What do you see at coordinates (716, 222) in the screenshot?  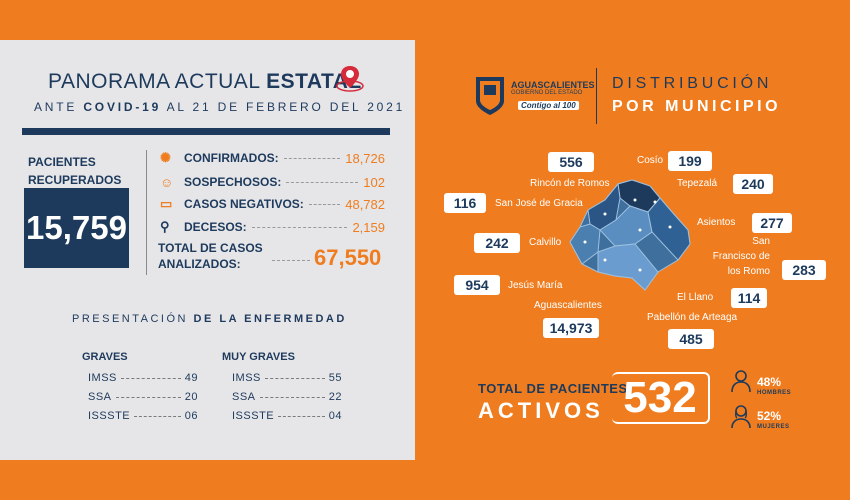 I see `municipio-label: Asientos` at bounding box center [716, 222].